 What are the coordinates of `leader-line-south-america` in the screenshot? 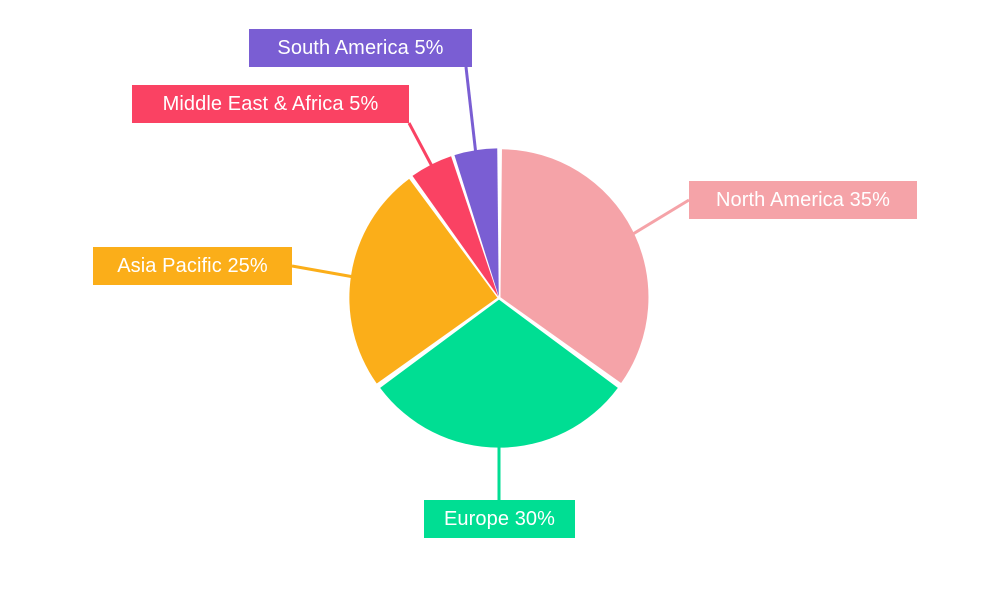 It's located at (471, 111).